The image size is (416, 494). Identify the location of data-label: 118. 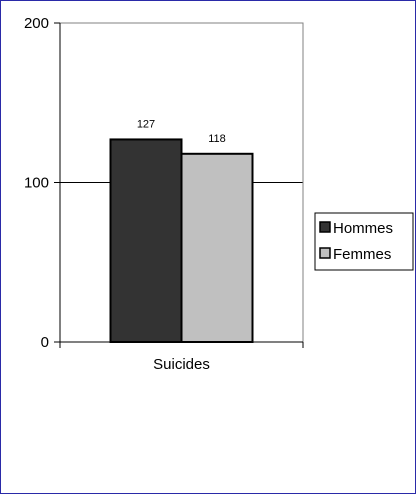
(217, 139).